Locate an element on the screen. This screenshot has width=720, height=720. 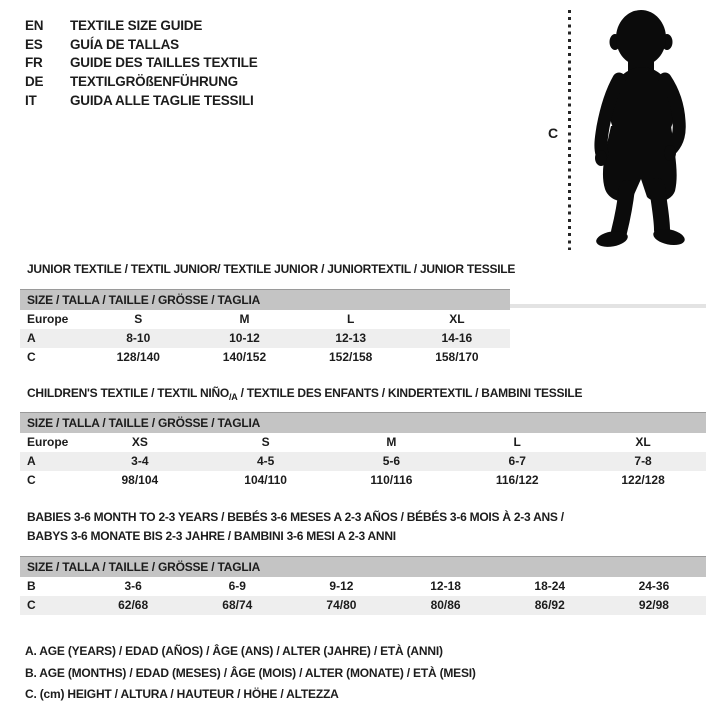
language-item: ES GUÍA DE TALLAS is located at coordinates (141, 45).